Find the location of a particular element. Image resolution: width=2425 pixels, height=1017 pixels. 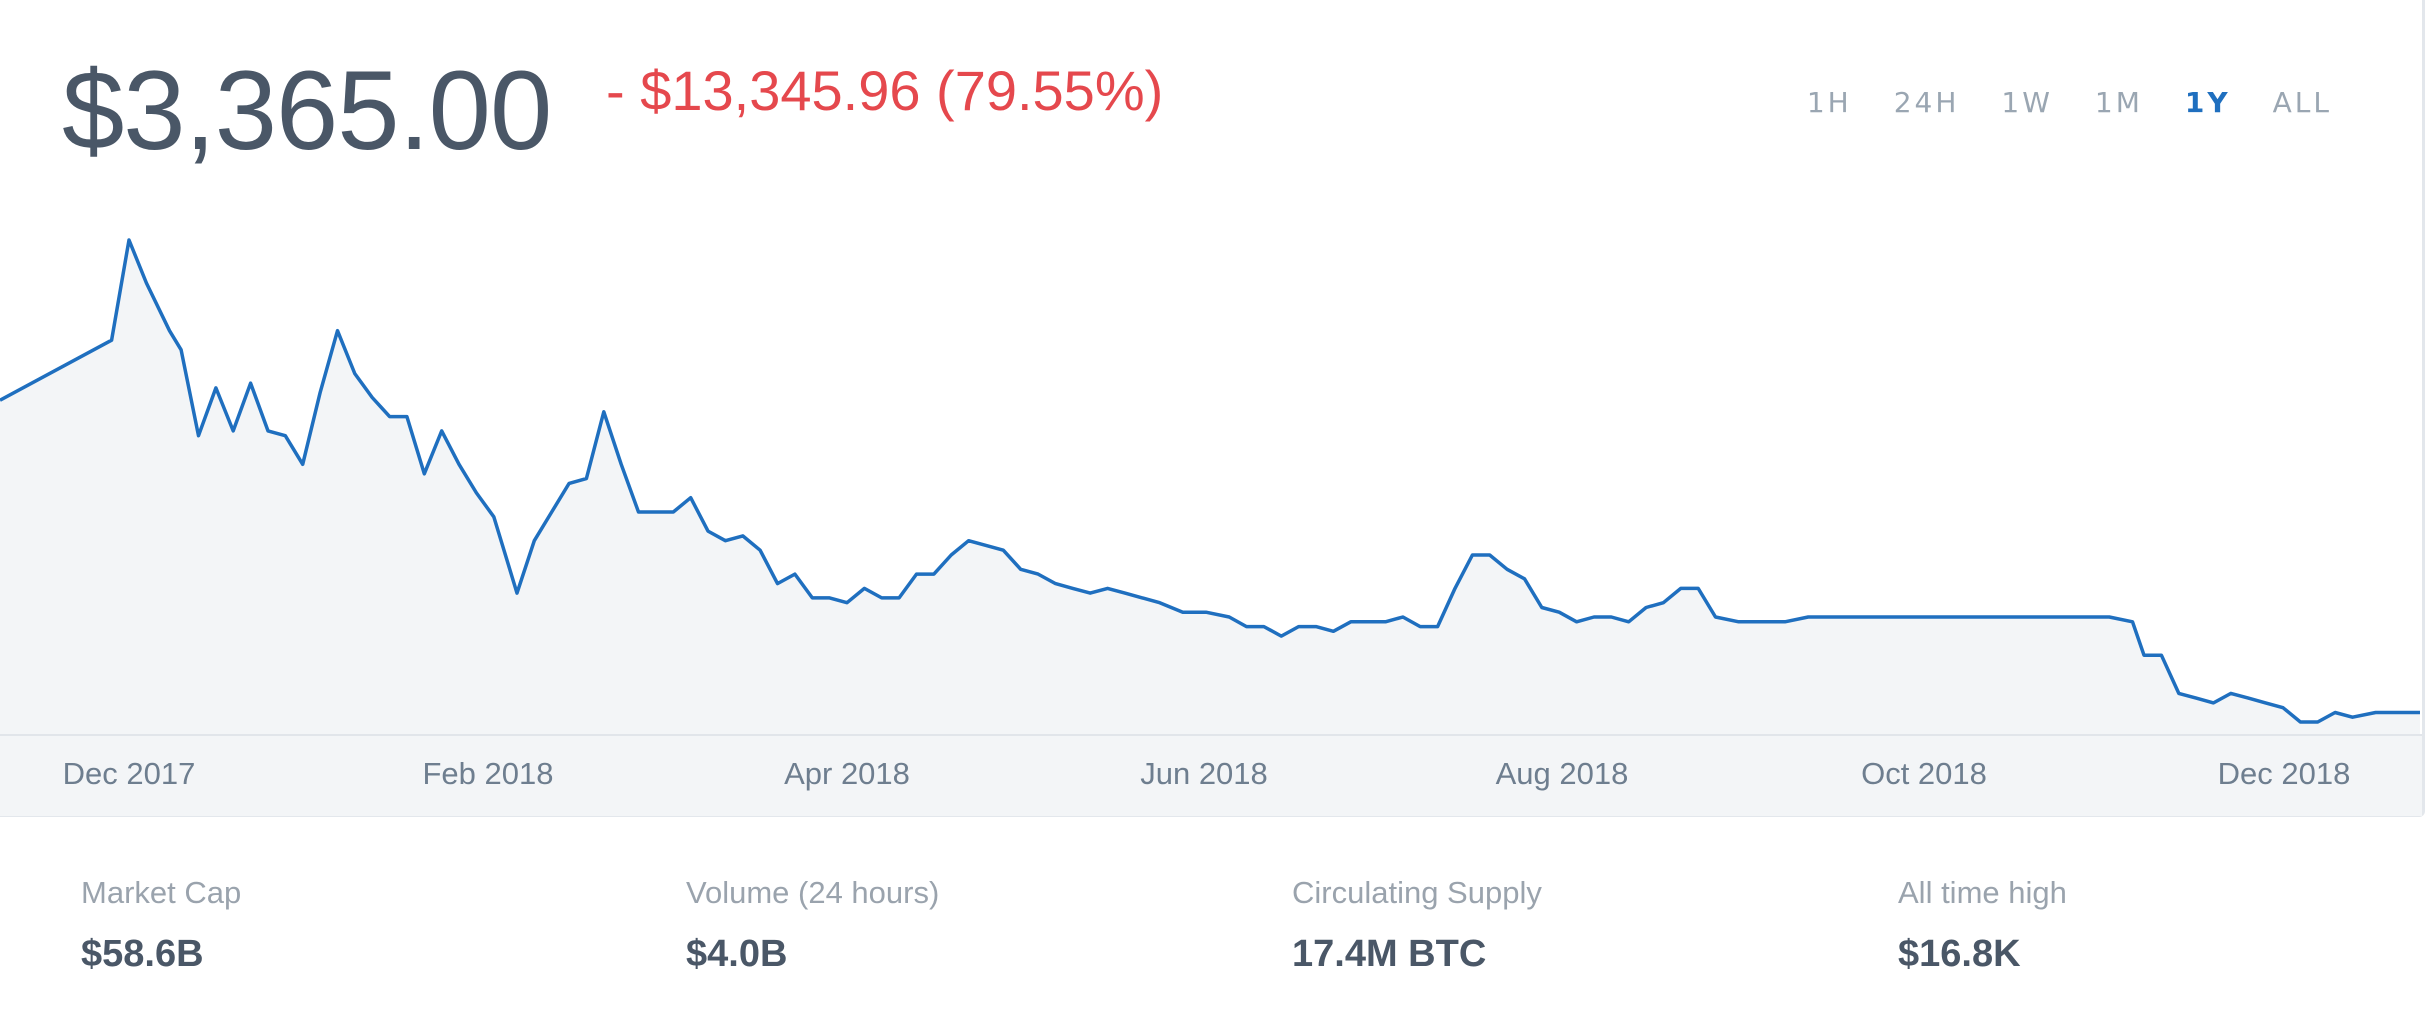

stat-label: Volume (24 hours) is located at coordinates (813, 892).